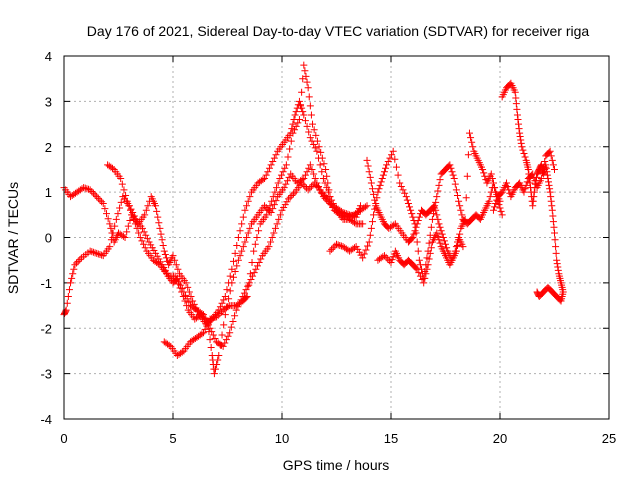  What do you see at coordinates (46, 238) in the screenshot?
I see `y-tick-labels: -4 -3 -2 -1 0 1 2 3 4` at bounding box center [46, 238].